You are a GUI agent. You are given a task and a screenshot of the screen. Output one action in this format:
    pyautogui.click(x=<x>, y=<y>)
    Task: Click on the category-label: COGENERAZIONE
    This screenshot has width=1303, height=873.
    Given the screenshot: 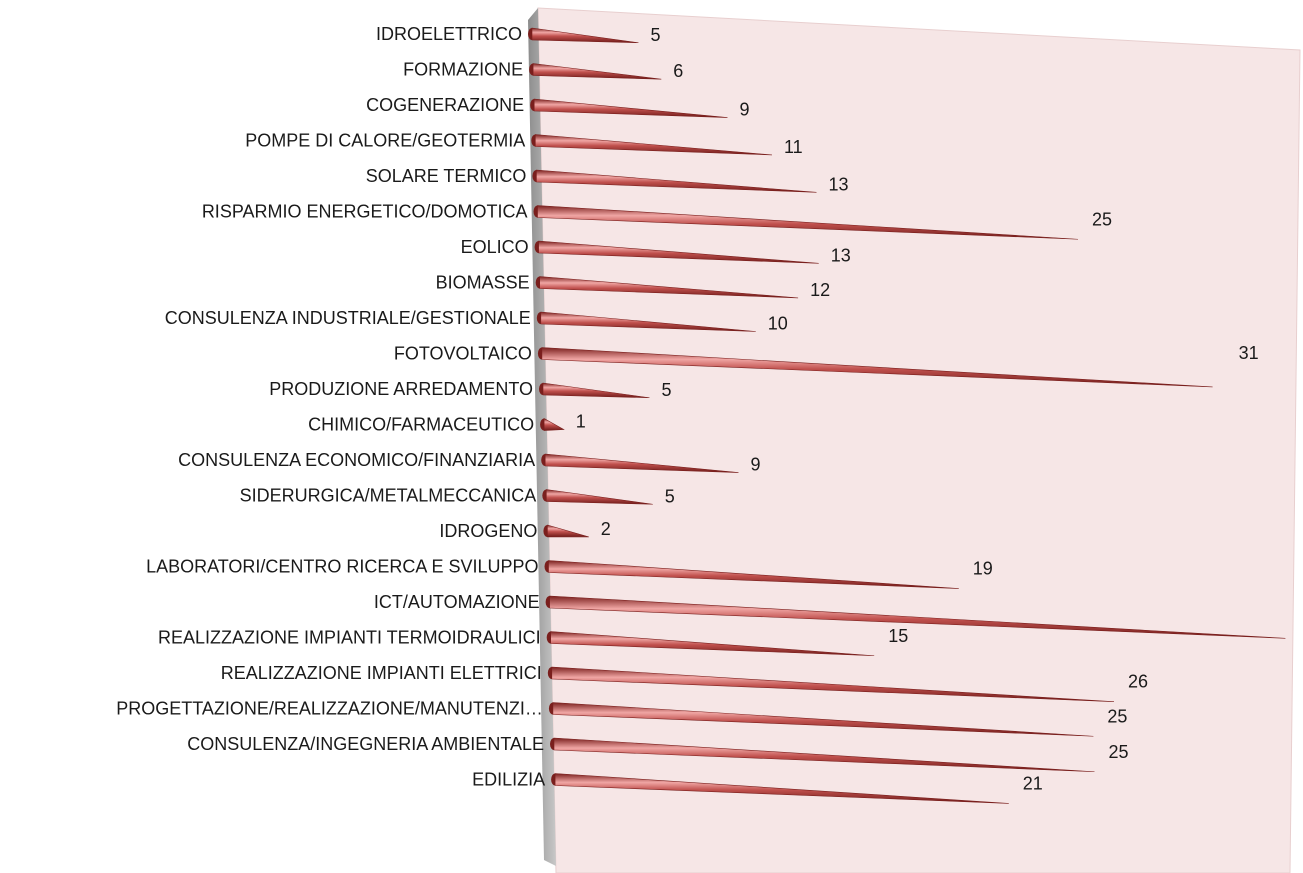 What is the action you would take?
    pyautogui.click(x=445, y=105)
    